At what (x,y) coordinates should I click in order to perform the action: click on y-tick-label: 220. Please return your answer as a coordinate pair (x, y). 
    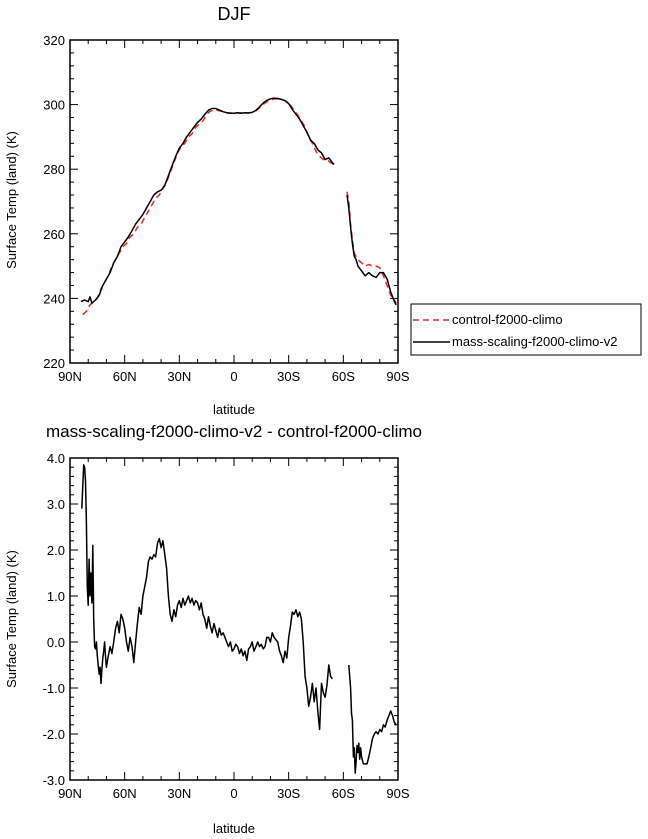
    Looking at the image, I should click on (54, 363).